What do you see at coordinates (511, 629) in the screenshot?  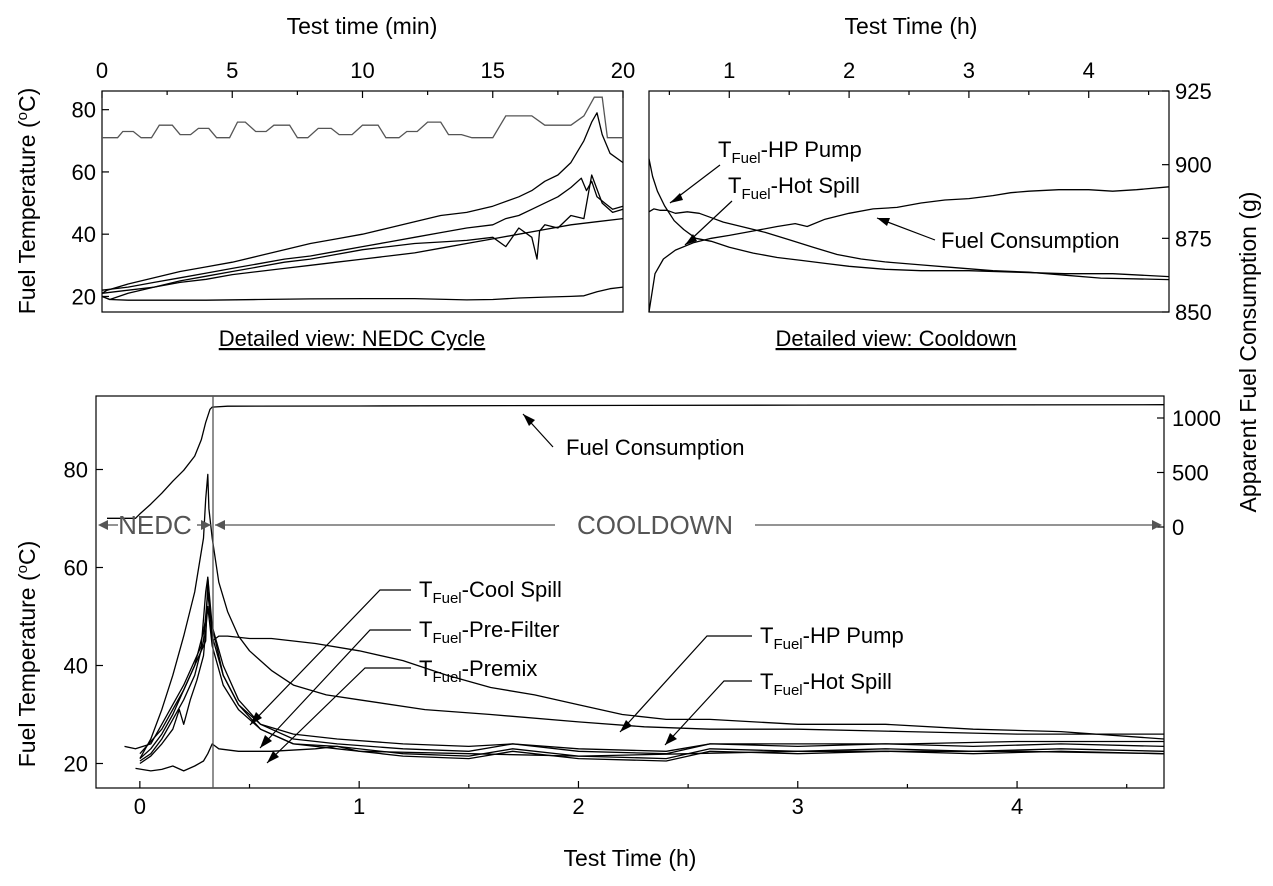 I see `label-rest: -Pre-Filter` at bounding box center [511, 629].